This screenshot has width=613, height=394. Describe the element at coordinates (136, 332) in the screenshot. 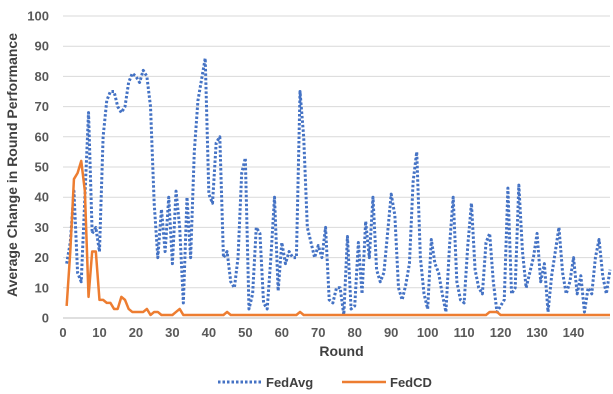

I see `x-tick-label: 20` at that location.